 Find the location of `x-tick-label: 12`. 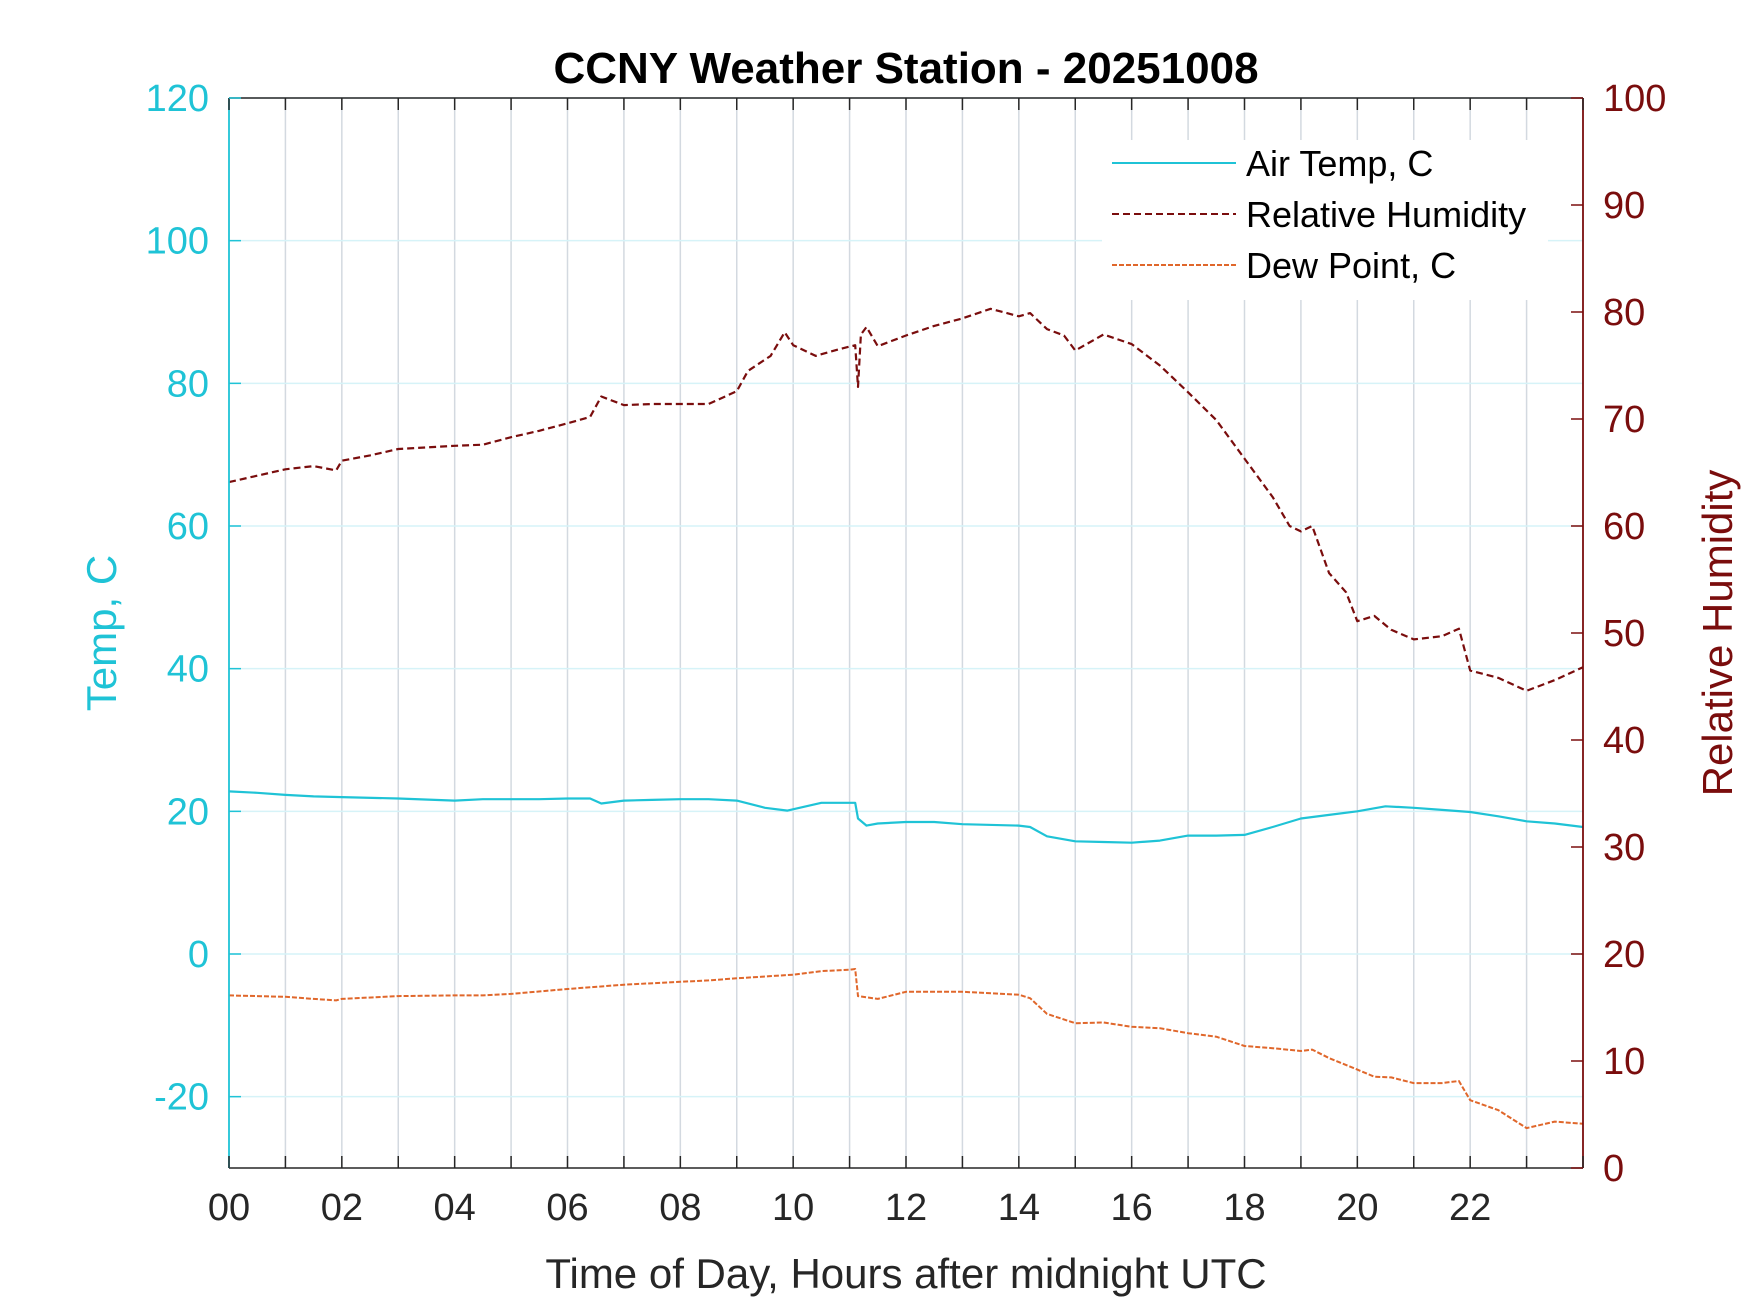

x-tick-label: 12 is located at coordinates (906, 1208).